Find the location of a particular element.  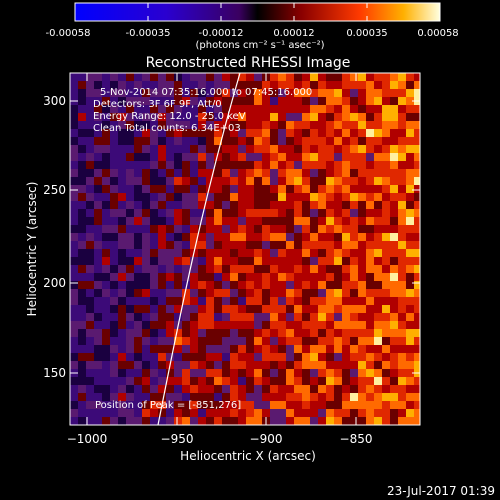

colorbar-tick-label: -0.00035 is located at coordinates (148, 33).